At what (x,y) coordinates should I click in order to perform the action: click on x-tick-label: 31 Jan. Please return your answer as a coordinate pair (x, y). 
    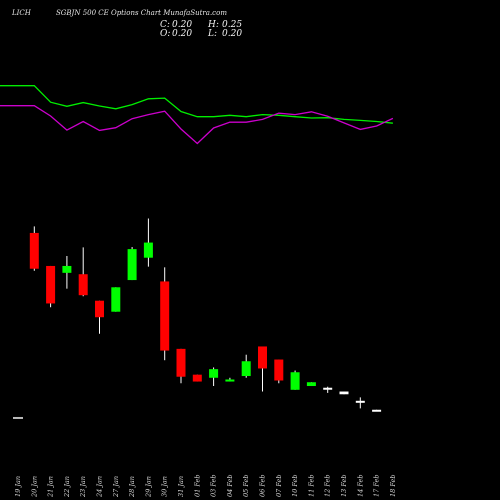
    Looking at the image, I should click on (181, 486).